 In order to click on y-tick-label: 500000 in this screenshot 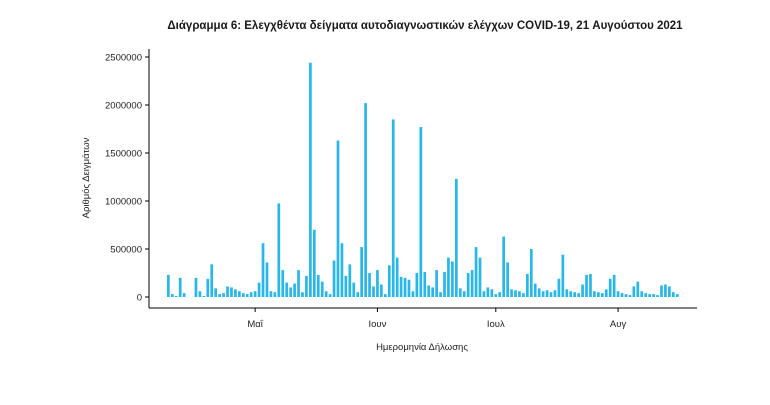, I will do `click(126, 250)`.